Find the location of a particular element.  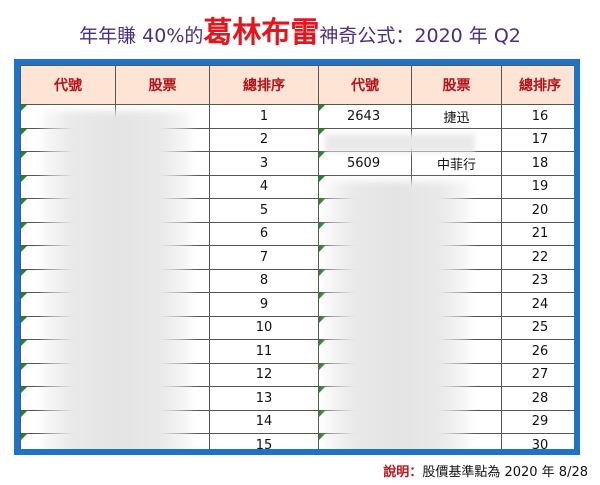

cell-rank-left: 15 is located at coordinates (264, 441).